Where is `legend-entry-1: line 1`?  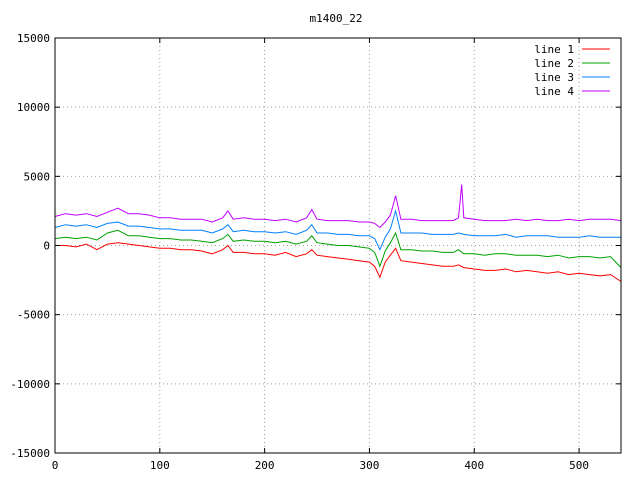 legend-entry-1: line 1 is located at coordinates (572, 49).